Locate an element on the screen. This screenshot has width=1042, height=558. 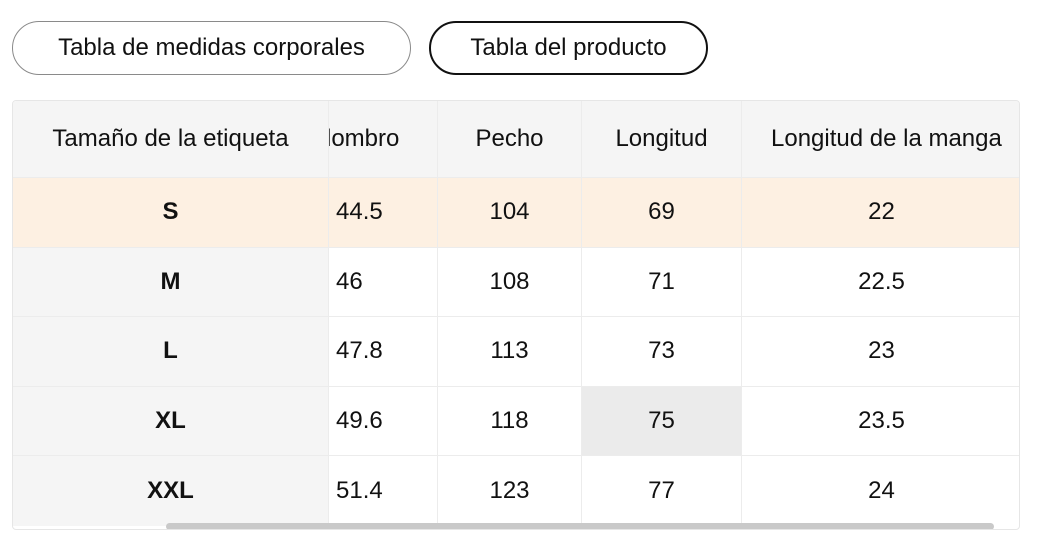
header-shoulder: lombro is located at coordinates (383, 139).